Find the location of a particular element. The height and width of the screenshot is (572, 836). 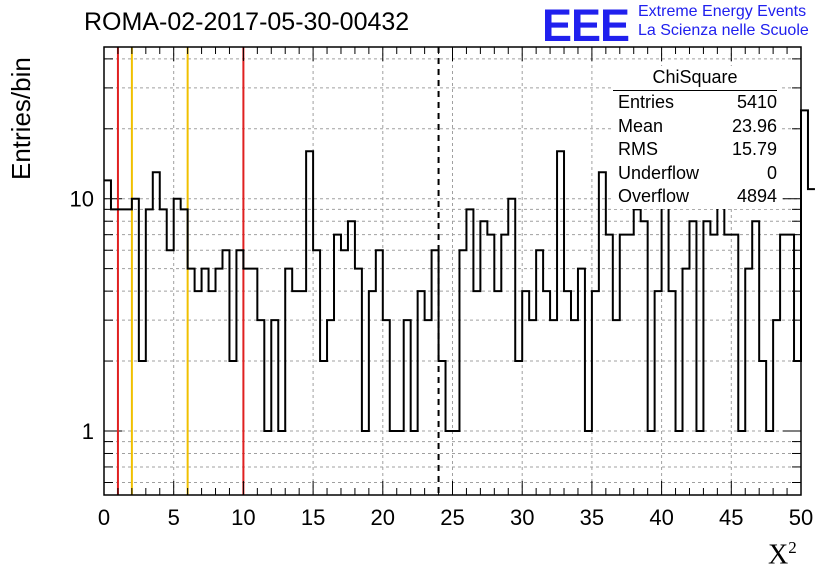

x-tick-label: 25 is located at coordinates (452, 517).